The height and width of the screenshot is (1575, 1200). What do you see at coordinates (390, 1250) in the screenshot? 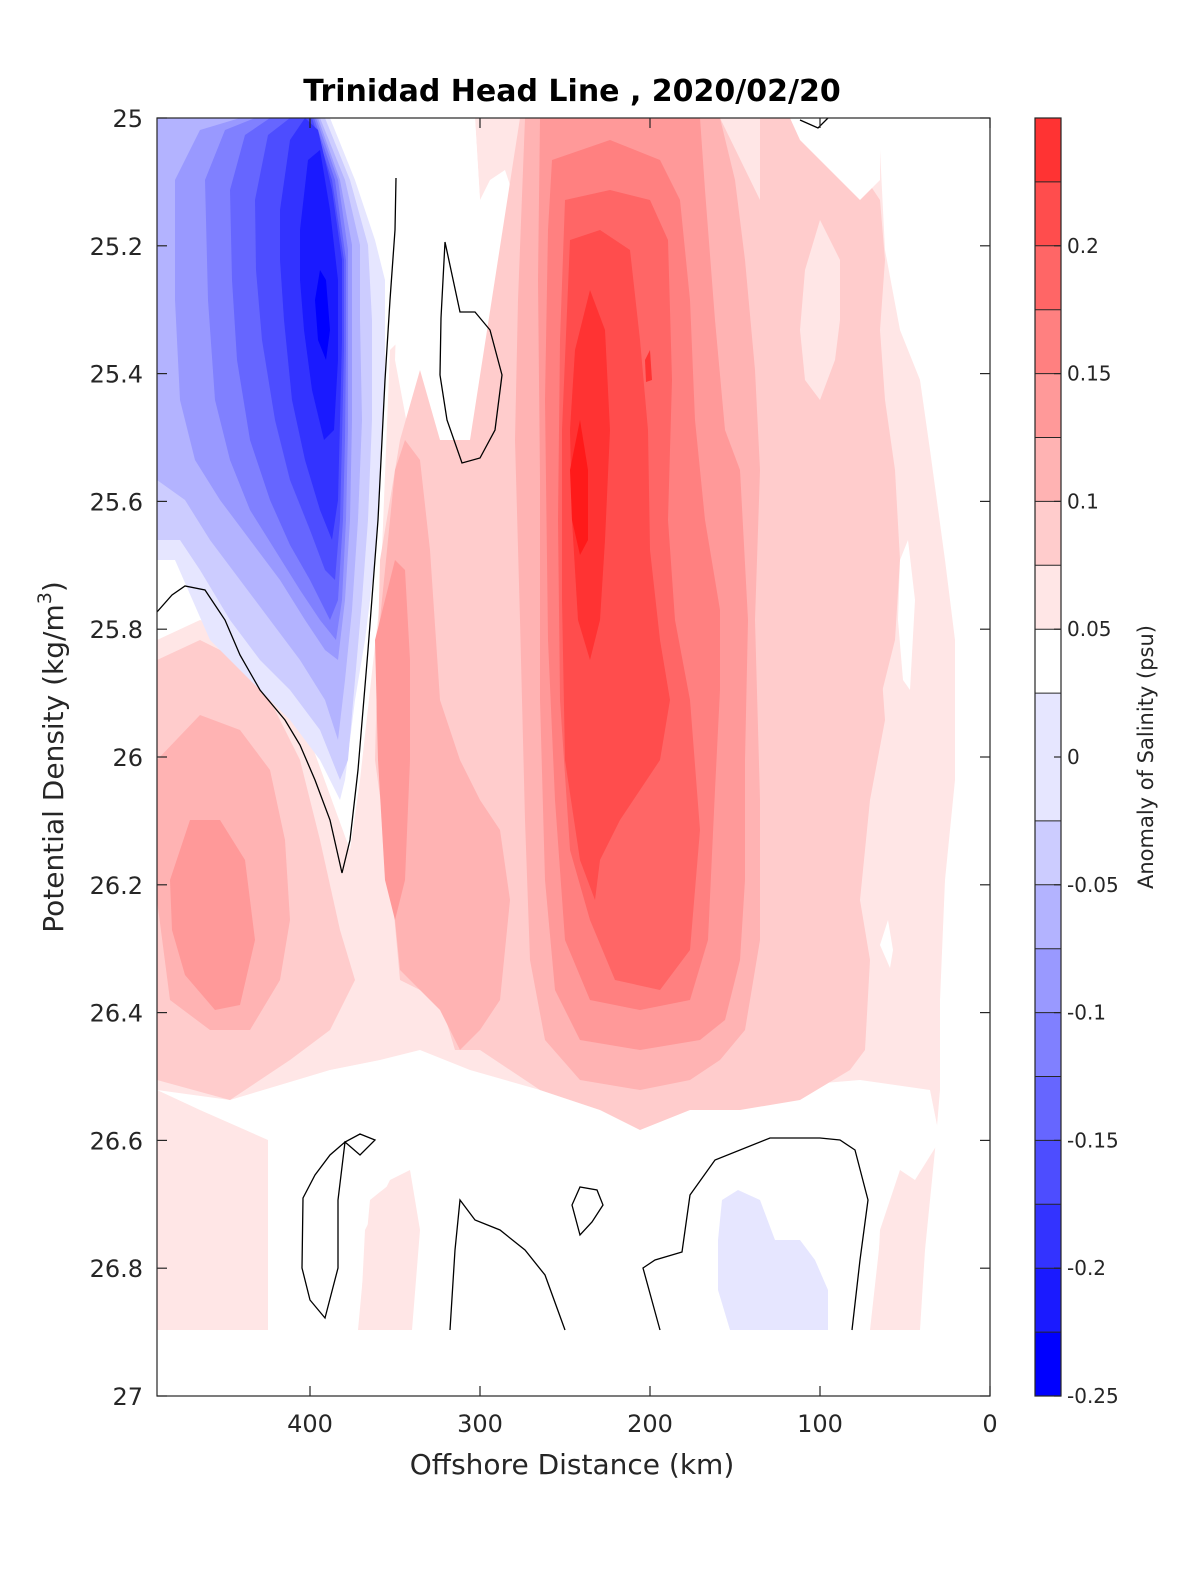
I see `contour-band-pos-lower-left` at bounding box center [390, 1250].